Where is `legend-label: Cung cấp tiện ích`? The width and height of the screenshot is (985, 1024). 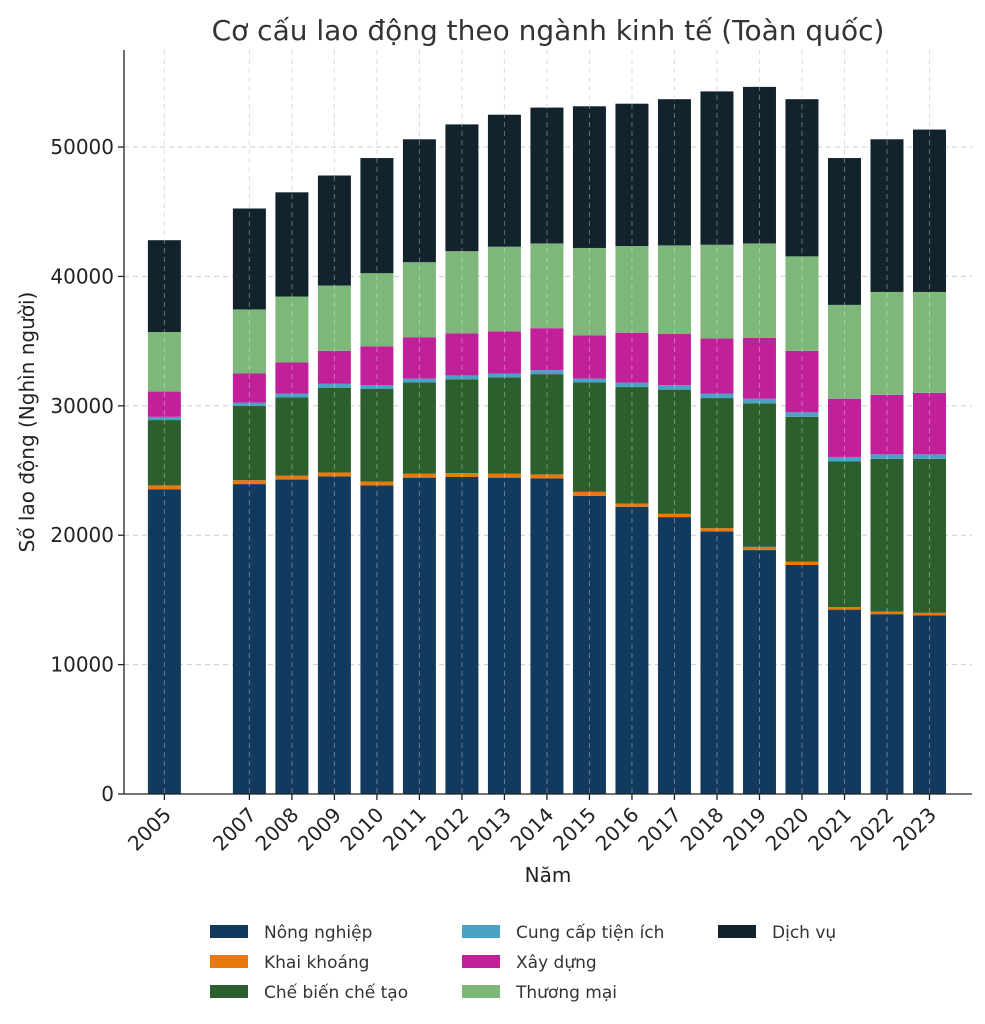
legend-label: Cung cấp tiện ích is located at coordinates (590, 932).